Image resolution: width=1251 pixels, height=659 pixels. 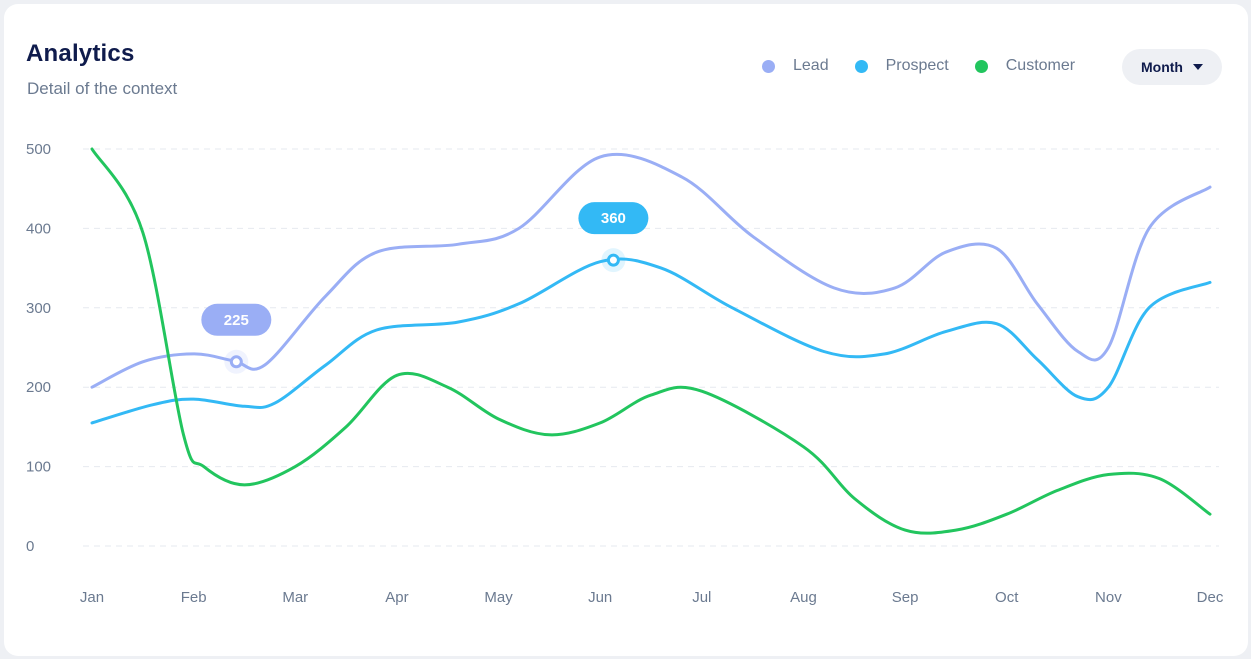 I want to click on x-tick-label: Jan, so click(x=92, y=597).